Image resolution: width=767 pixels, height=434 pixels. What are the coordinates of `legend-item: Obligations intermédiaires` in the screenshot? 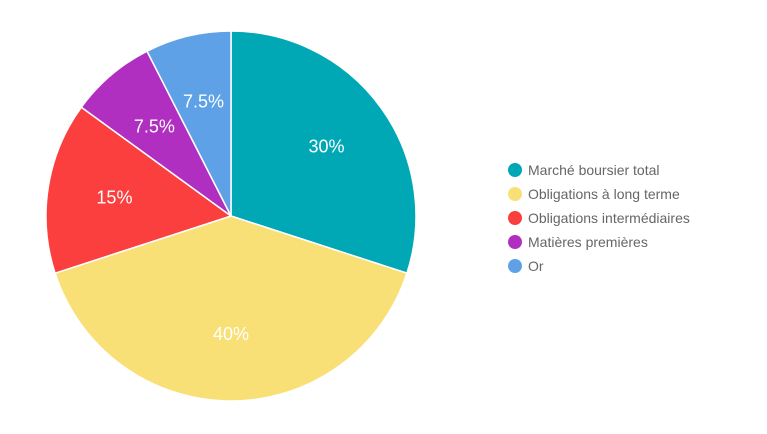 It's located at (599, 218).